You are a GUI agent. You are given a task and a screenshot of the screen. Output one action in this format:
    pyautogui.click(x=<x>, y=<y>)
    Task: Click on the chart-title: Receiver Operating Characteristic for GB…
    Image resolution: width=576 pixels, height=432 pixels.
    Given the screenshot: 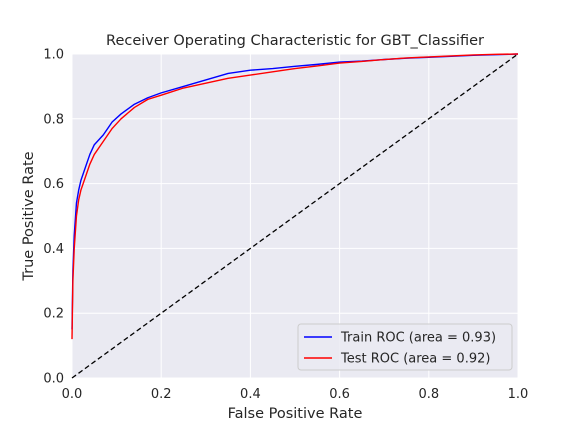 What is the action you would take?
    pyautogui.click(x=295, y=41)
    